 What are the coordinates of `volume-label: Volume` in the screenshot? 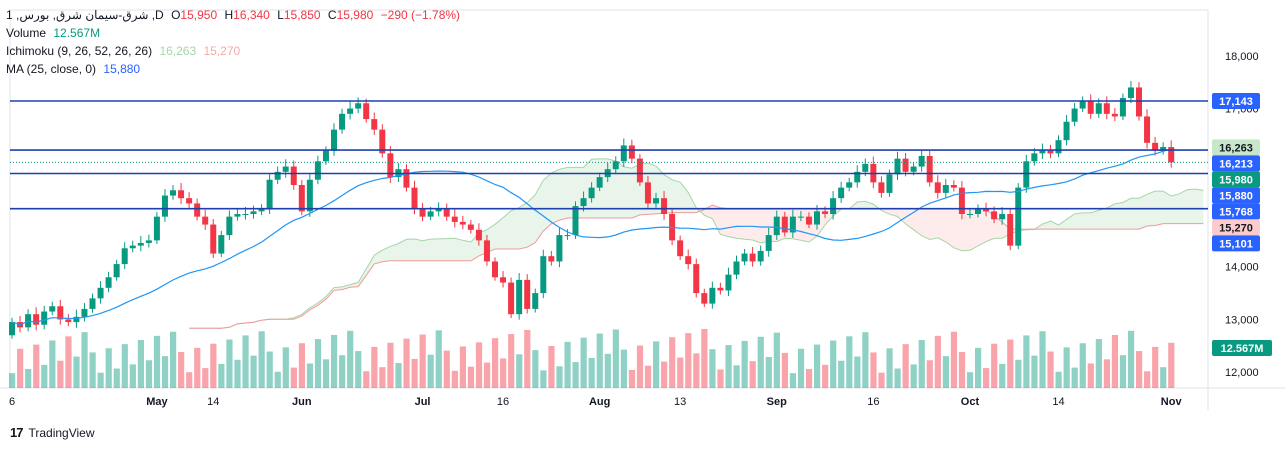 It's located at (26, 33).